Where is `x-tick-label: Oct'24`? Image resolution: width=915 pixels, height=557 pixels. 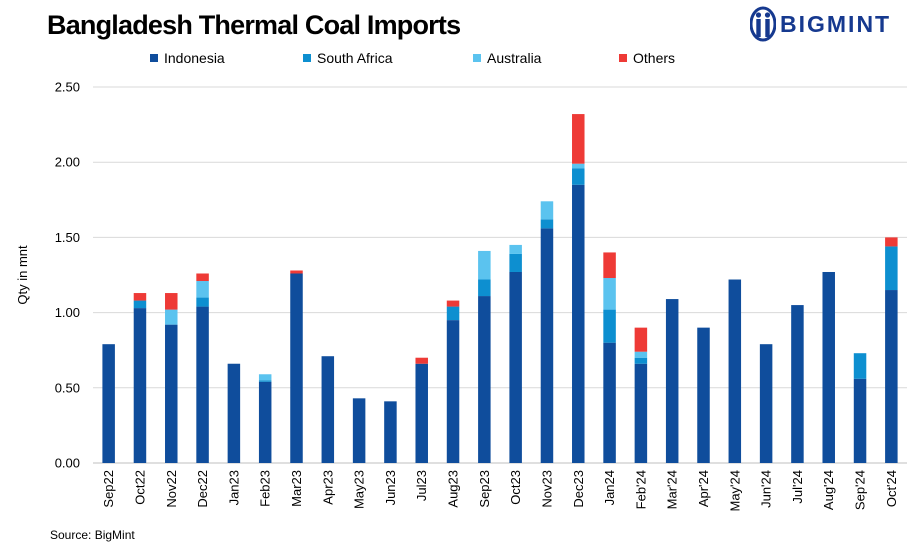
x-tick-label: Oct'24 is located at coordinates (891, 488).